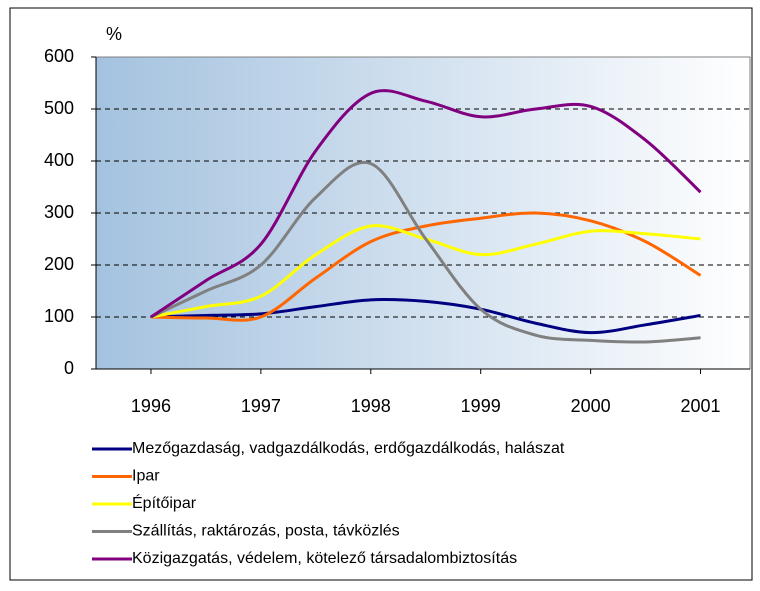  Describe the element at coordinates (59, 56) in the screenshot. I see `y-tick-label: 600` at that location.